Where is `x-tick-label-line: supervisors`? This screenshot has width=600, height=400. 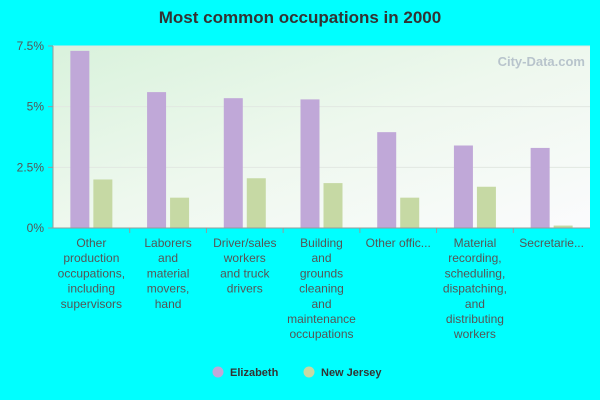
x-tick-label-line: supervisors is located at coordinates (91, 304).